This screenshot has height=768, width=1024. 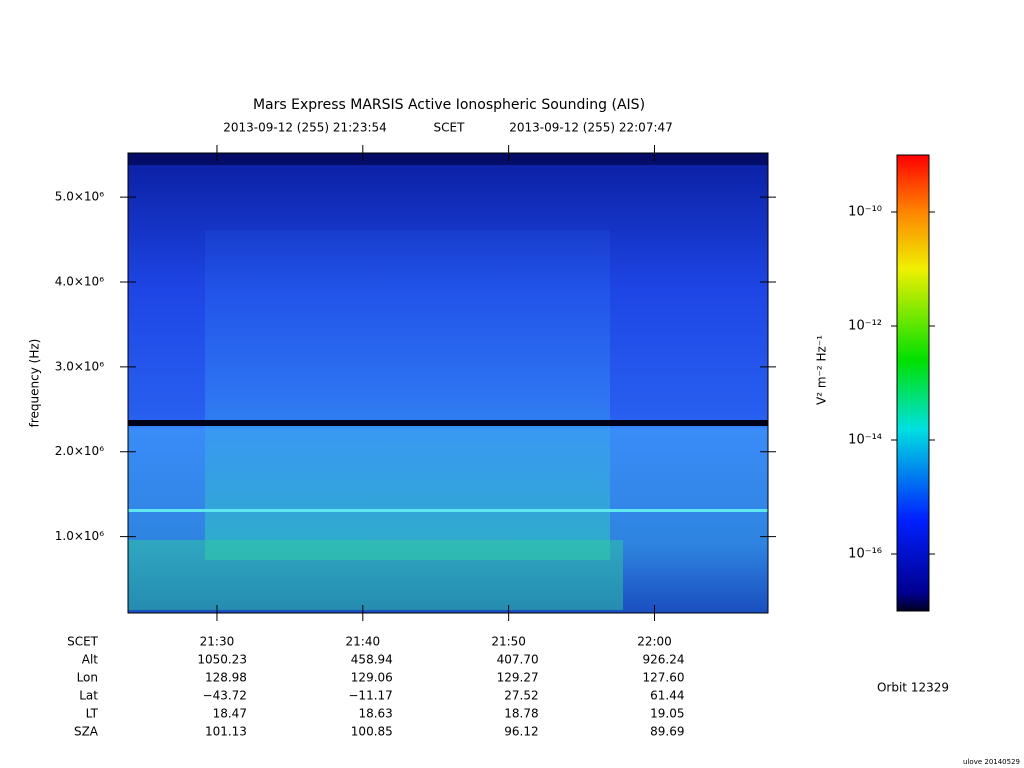 What do you see at coordinates (79, 366) in the screenshot?
I see `y-tick-label: 3.0×10⁶` at bounding box center [79, 366].